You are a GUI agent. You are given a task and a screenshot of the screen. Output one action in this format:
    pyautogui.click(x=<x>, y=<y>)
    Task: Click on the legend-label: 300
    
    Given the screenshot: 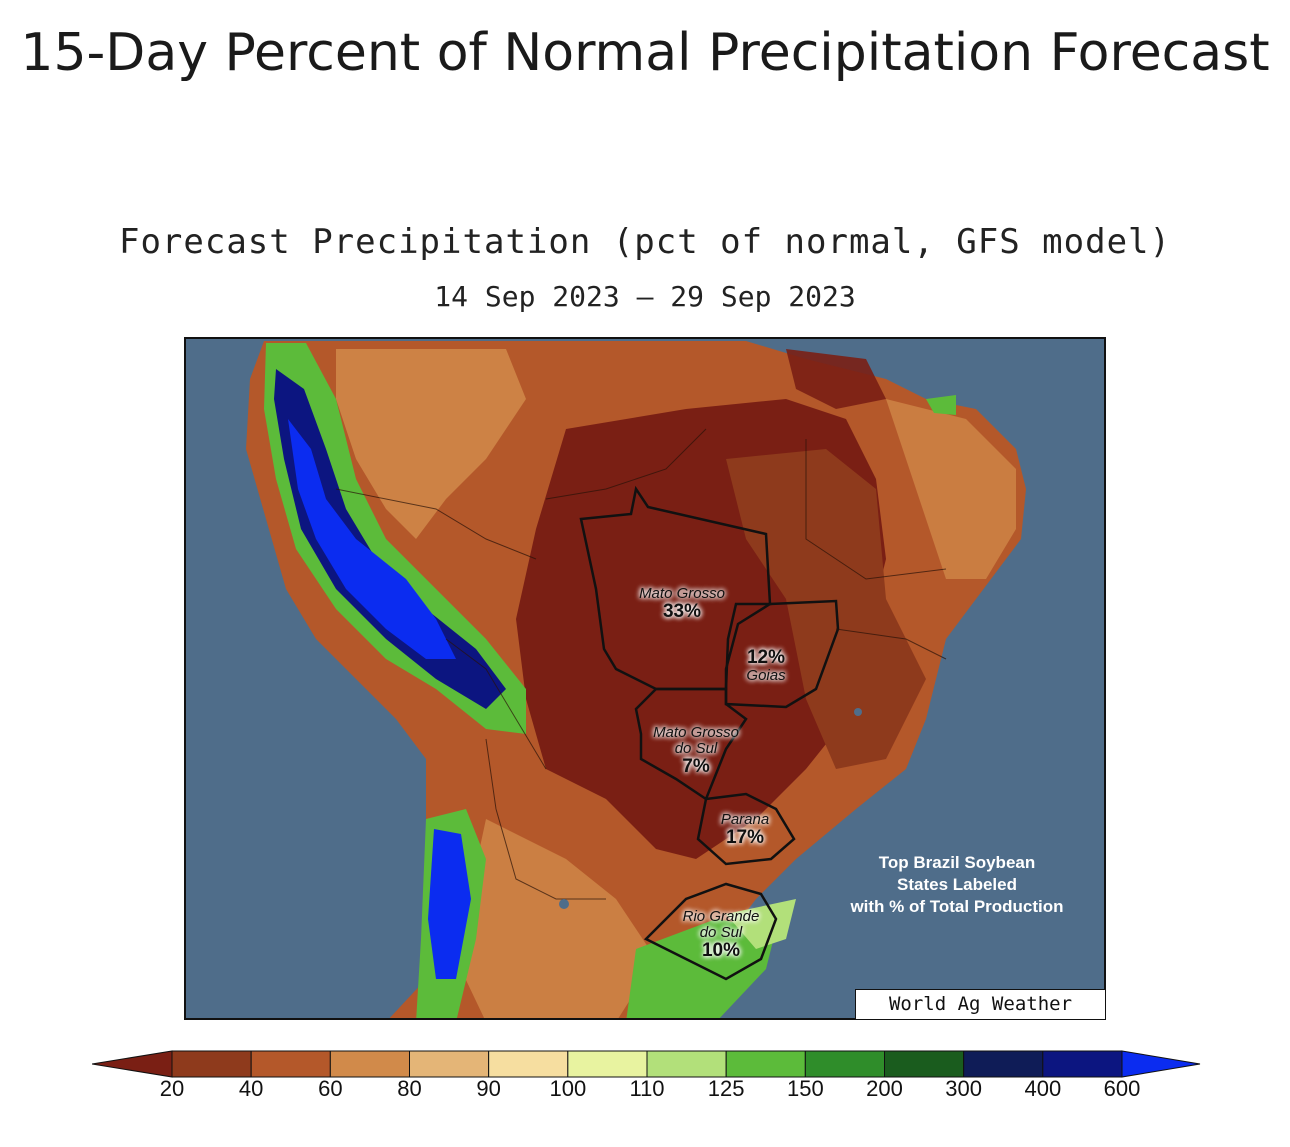 What is the action you would take?
    pyautogui.click(x=964, y=1088)
    